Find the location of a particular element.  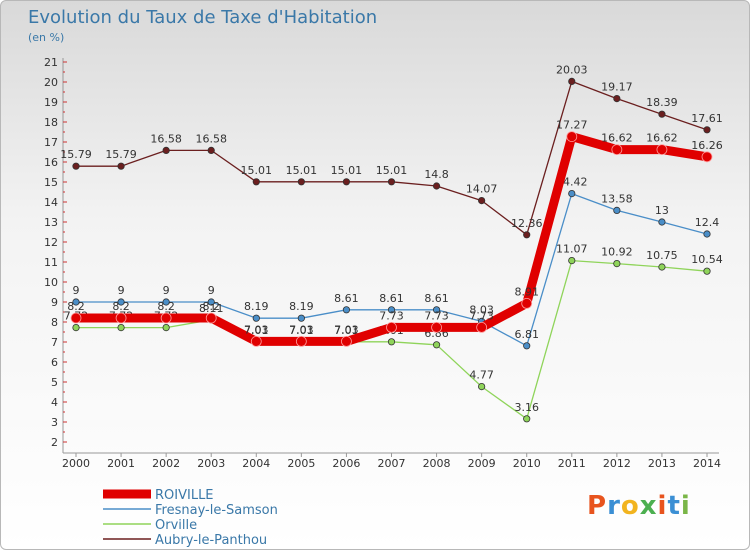

data-label: 7.01 is located at coordinates (301, 330).